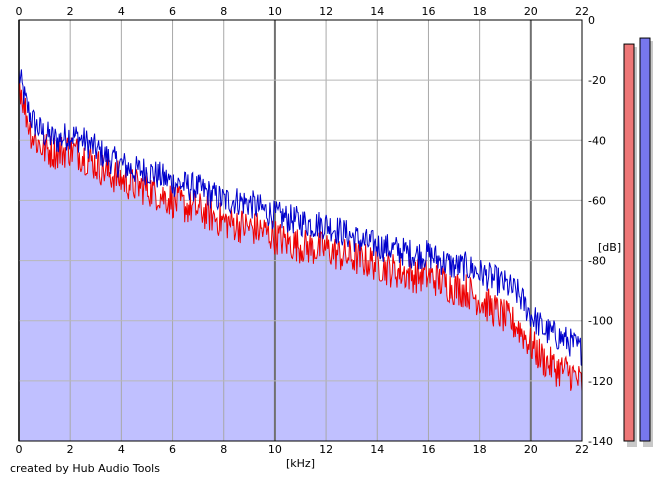  Describe the element at coordinates (600, 441) in the screenshot. I see `y-tick-label: -140` at that location.